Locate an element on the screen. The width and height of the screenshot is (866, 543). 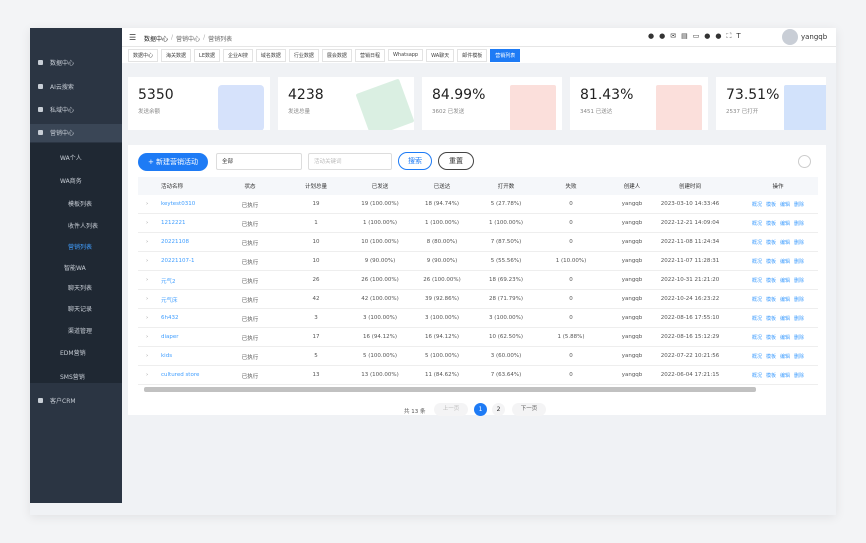
tab: 营销日程 is located at coordinates (369, 55).